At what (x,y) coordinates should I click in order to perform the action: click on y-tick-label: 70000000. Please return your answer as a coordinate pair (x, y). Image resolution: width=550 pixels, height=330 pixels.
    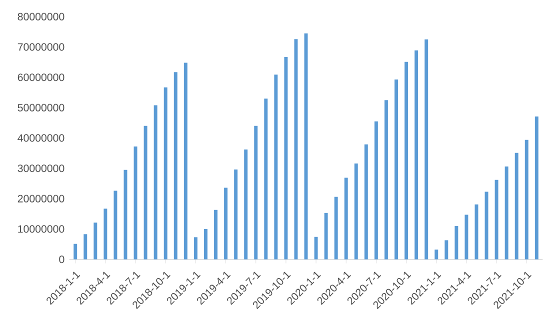
    Looking at the image, I should click on (41, 47).